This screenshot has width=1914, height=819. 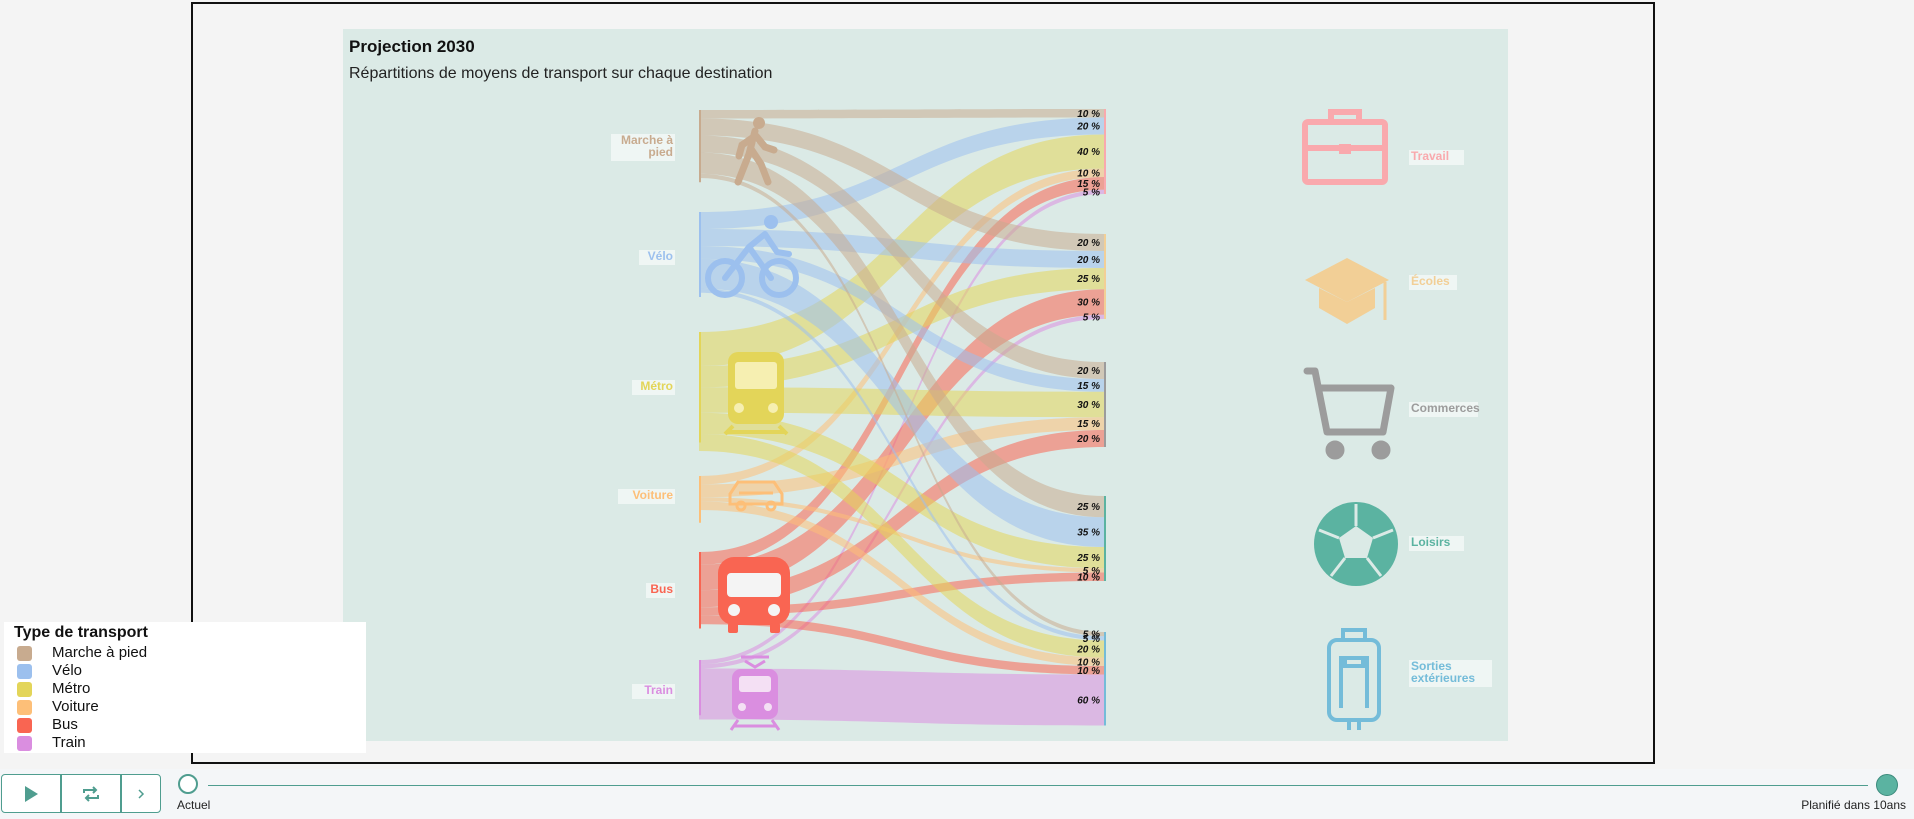 What do you see at coordinates (1354, 679) in the screenshot?
I see `luggage-icon` at bounding box center [1354, 679].